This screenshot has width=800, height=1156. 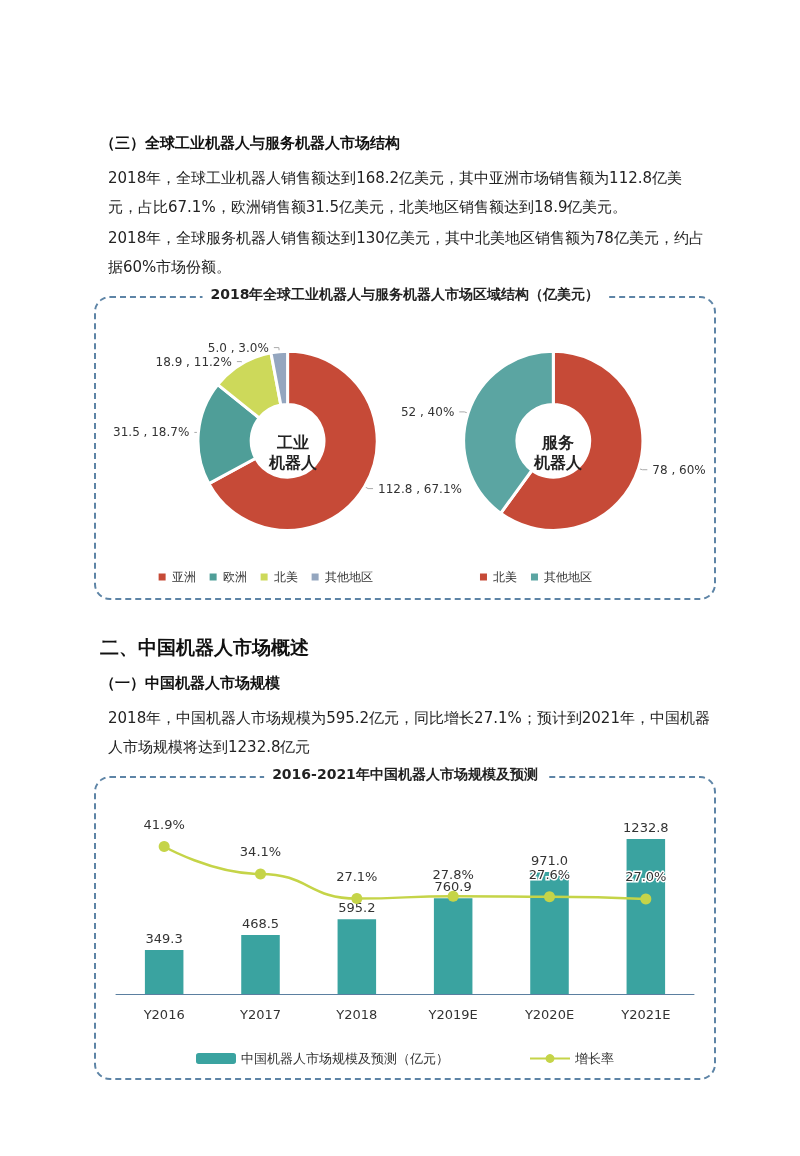 I want to click on data-label: 760.9, so click(x=453, y=887).